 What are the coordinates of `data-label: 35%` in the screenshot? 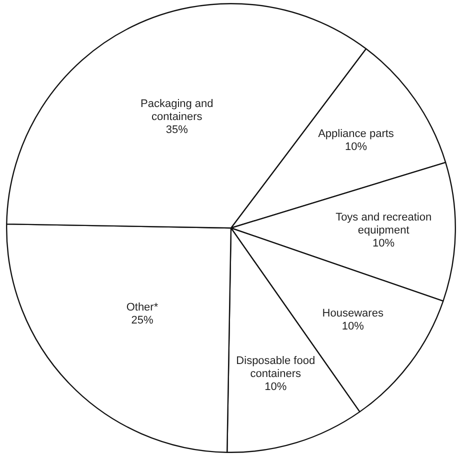 It's located at (177, 130).